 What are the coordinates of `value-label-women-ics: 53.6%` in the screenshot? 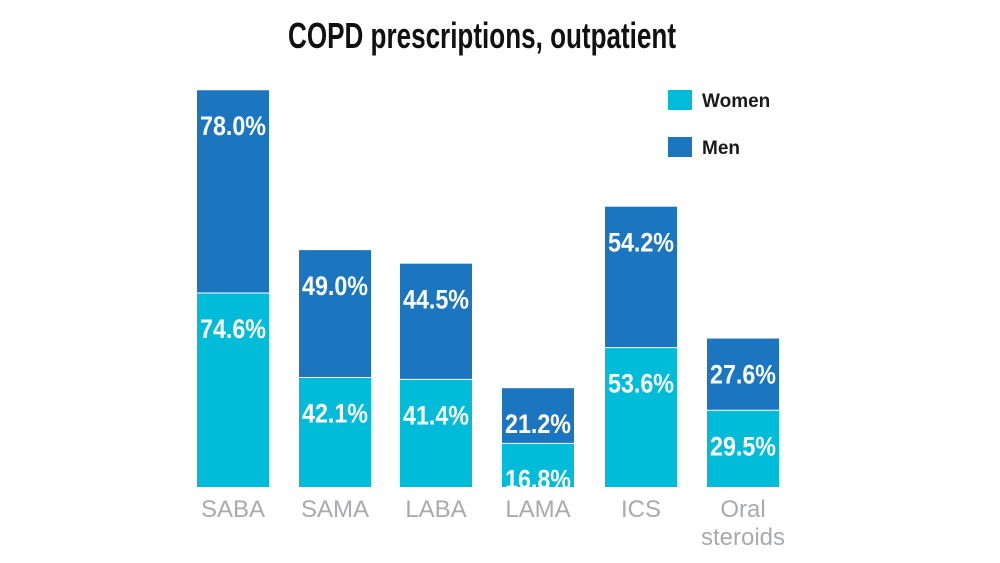 It's located at (641, 384).